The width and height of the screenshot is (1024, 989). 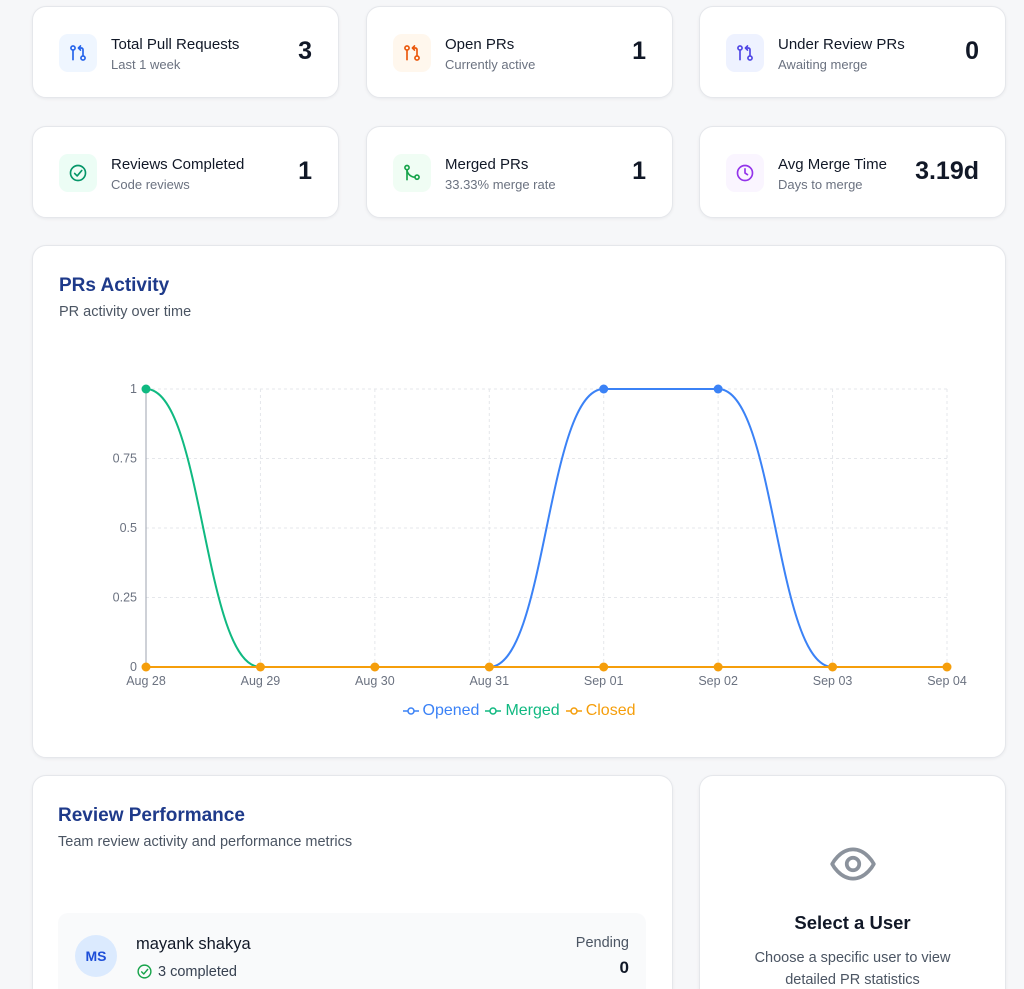 What do you see at coordinates (193, 944) in the screenshot?
I see `reviewer-name: mayank shakya` at bounding box center [193, 944].